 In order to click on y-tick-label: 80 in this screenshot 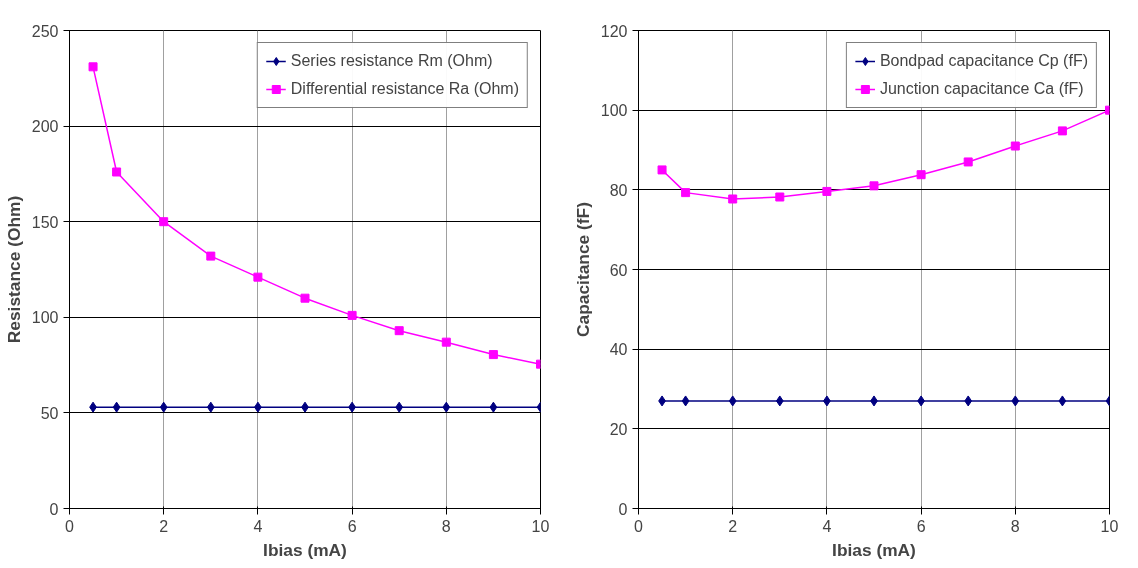, I will do `click(618, 190)`.